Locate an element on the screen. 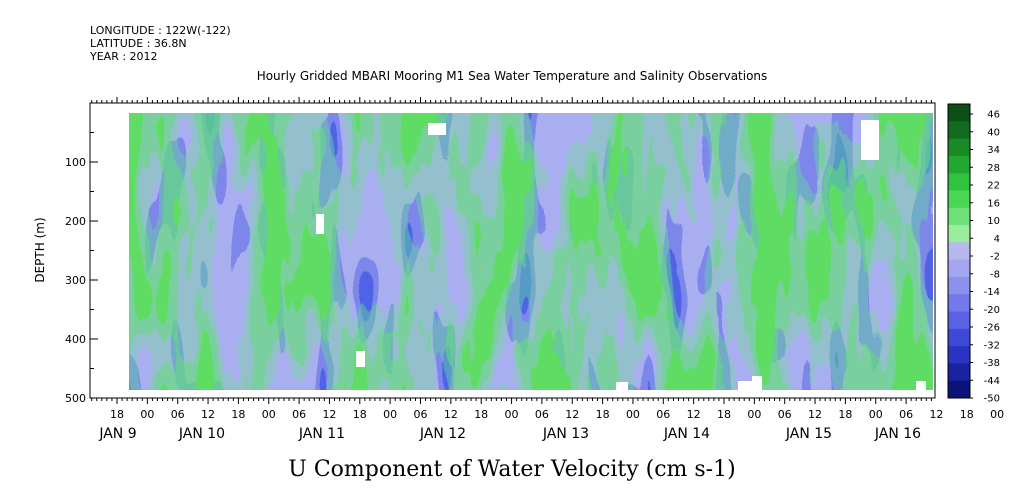 The image size is (1009, 504). colorbar-label: 28 is located at coordinates (993, 168).